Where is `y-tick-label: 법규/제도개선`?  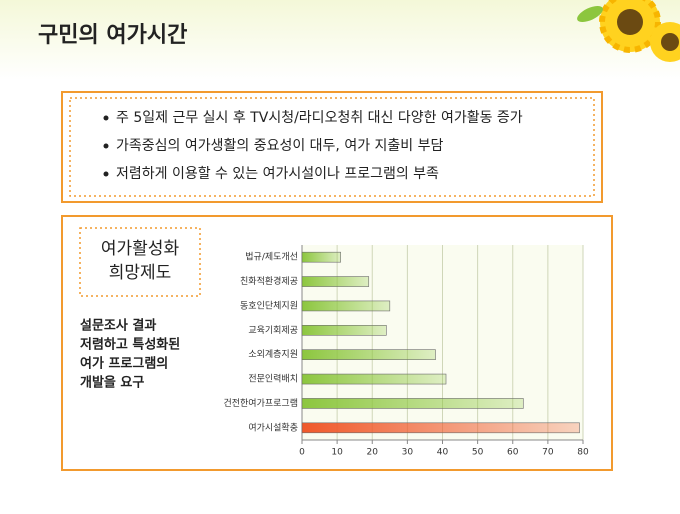 y-tick-label: 법규/제도개선 is located at coordinates (271, 257).